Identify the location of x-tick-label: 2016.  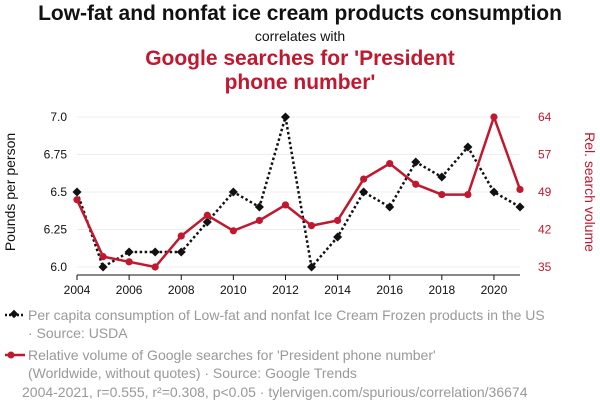
(389, 290).